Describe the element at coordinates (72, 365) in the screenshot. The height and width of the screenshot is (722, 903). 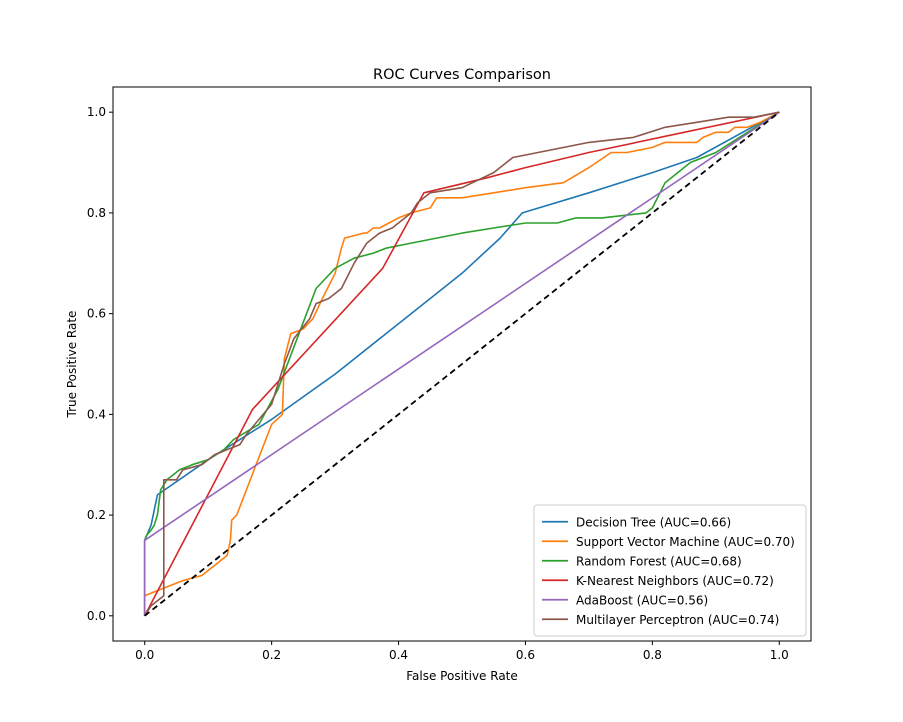
I see `y-axis-label: True Positive Rate` at that location.